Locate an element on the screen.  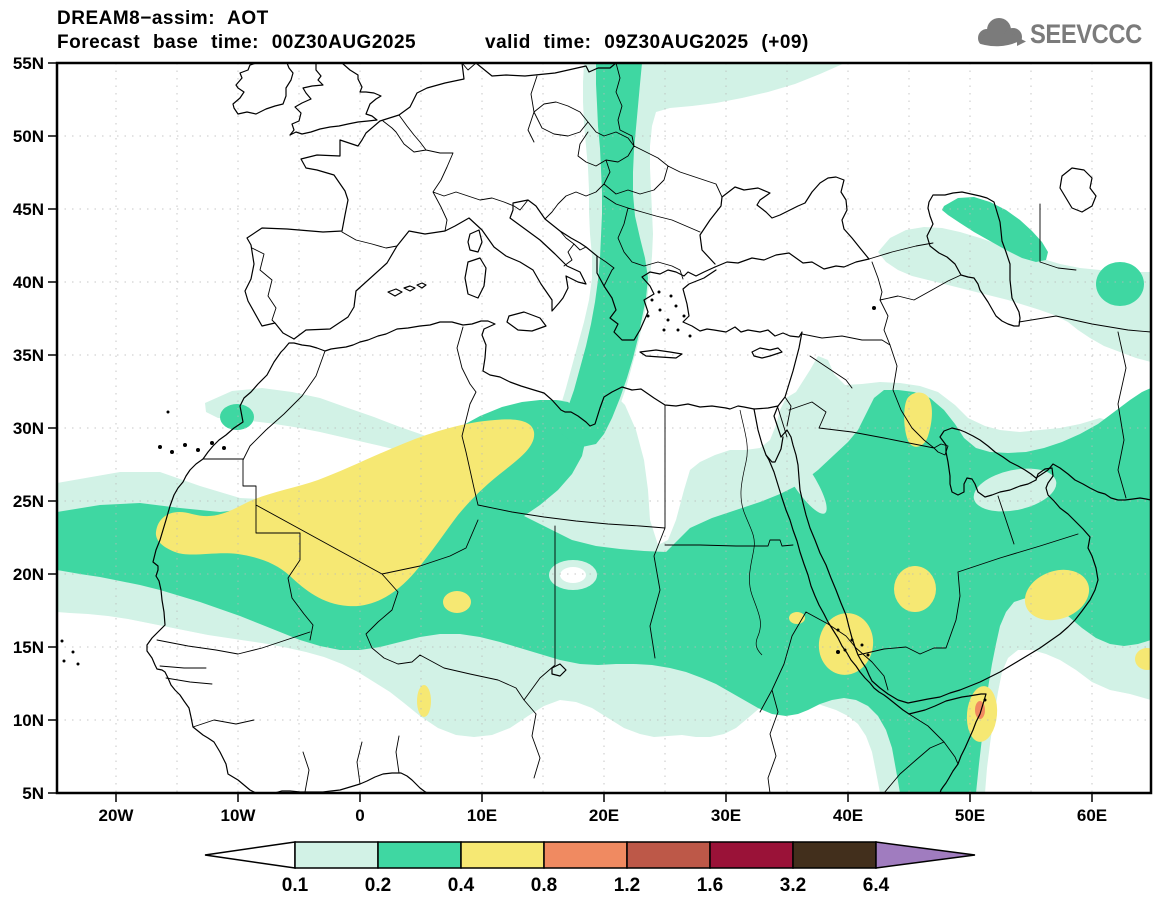
coastline-mediterranean-north is located at coordinates (504, 270).